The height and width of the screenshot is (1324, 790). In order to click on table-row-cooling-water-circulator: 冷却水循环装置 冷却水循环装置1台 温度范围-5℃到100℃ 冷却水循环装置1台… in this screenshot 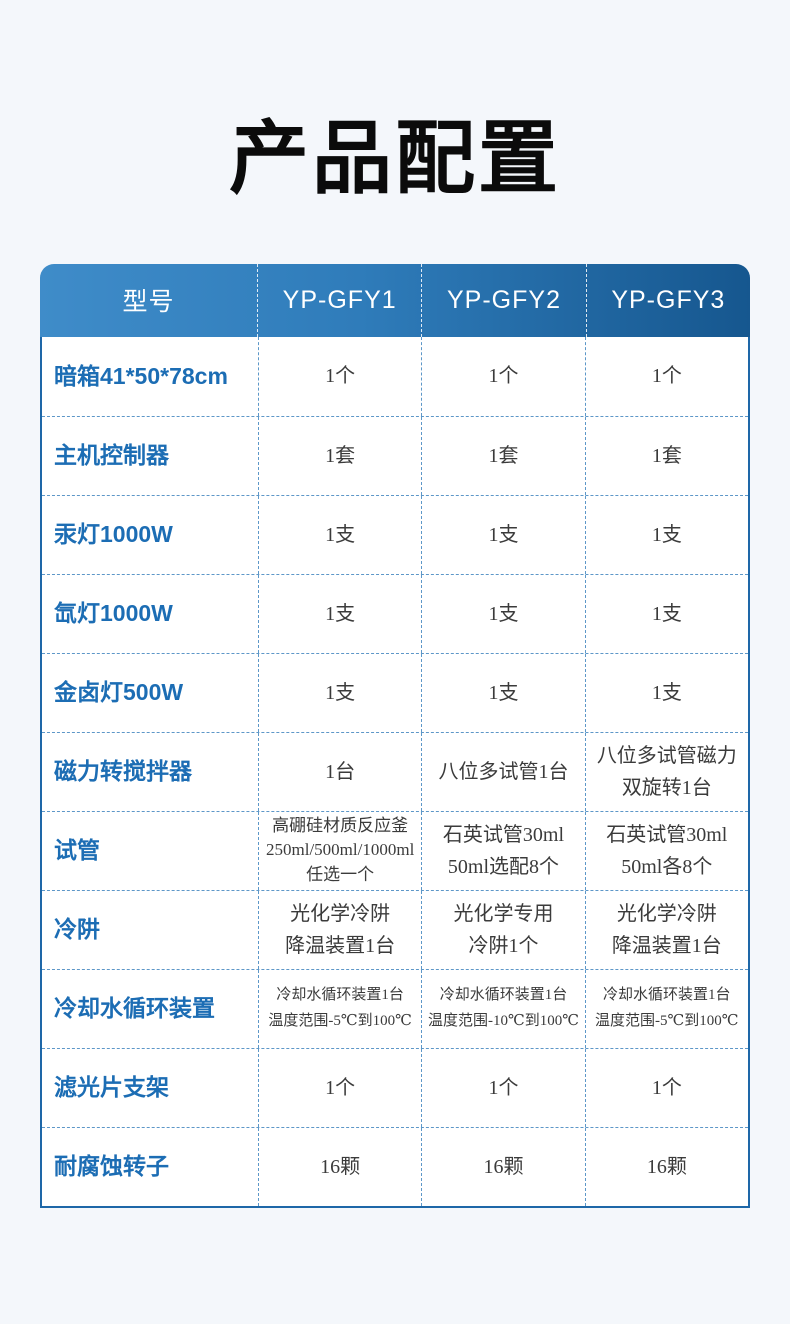, I will do `click(395, 1008)`.